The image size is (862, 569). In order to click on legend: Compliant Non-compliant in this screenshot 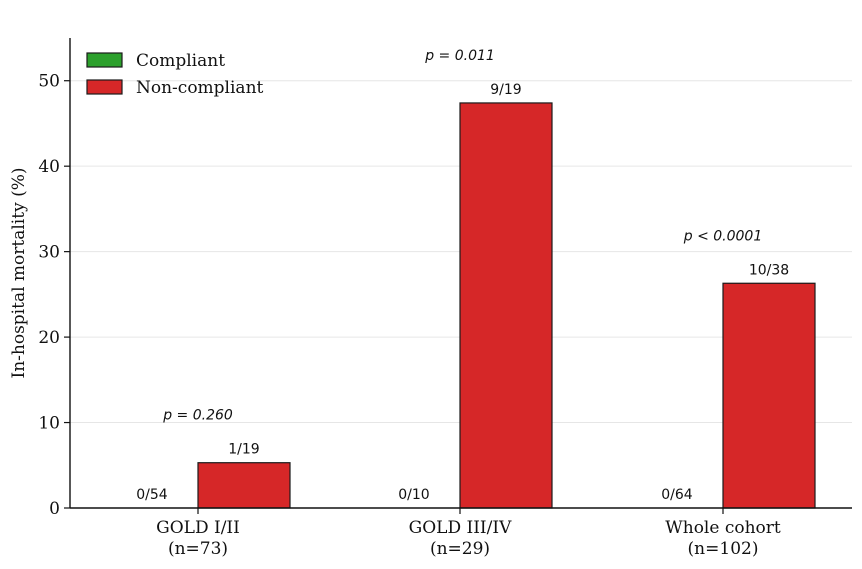, I will do `click(175, 74)`.